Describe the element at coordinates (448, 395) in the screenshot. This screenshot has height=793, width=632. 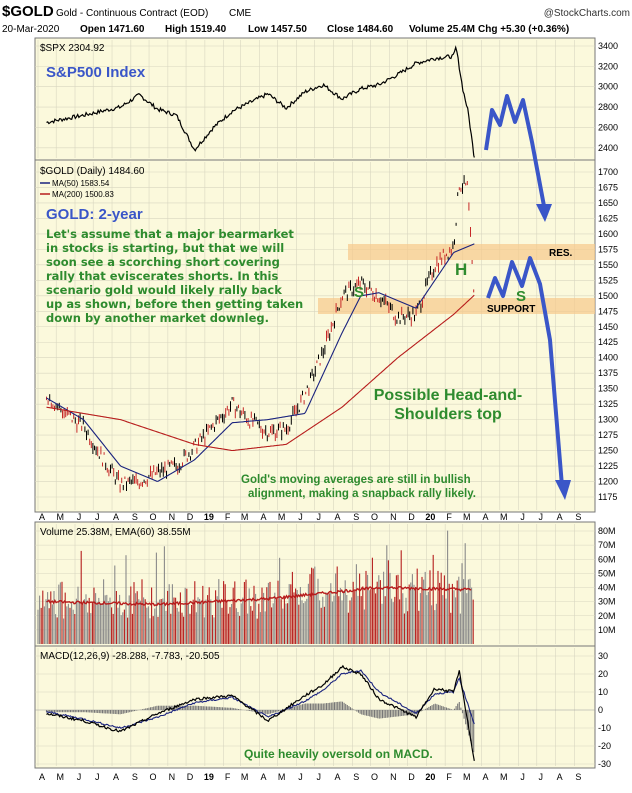
I see `hs-note-line1: Possible Head-and-` at that location.